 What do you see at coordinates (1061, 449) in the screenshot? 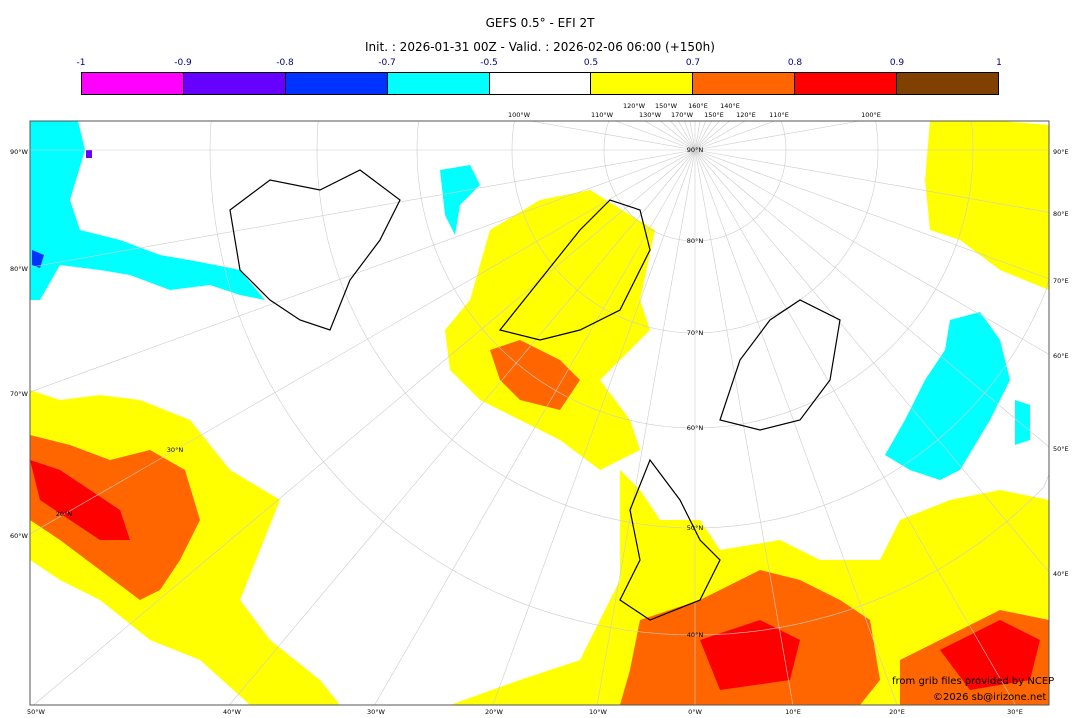
I see `right-axis-label: 50°E` at bounding box center [1061, 449].